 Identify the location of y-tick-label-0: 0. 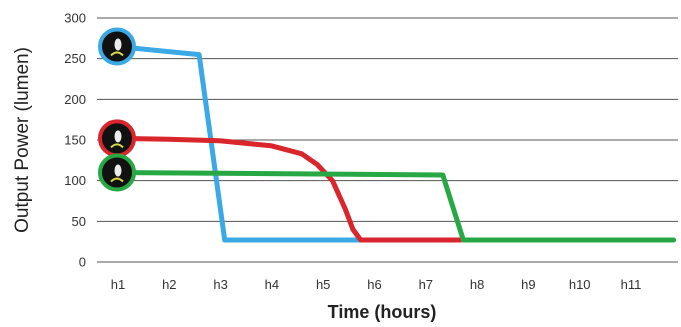
(82, 262).